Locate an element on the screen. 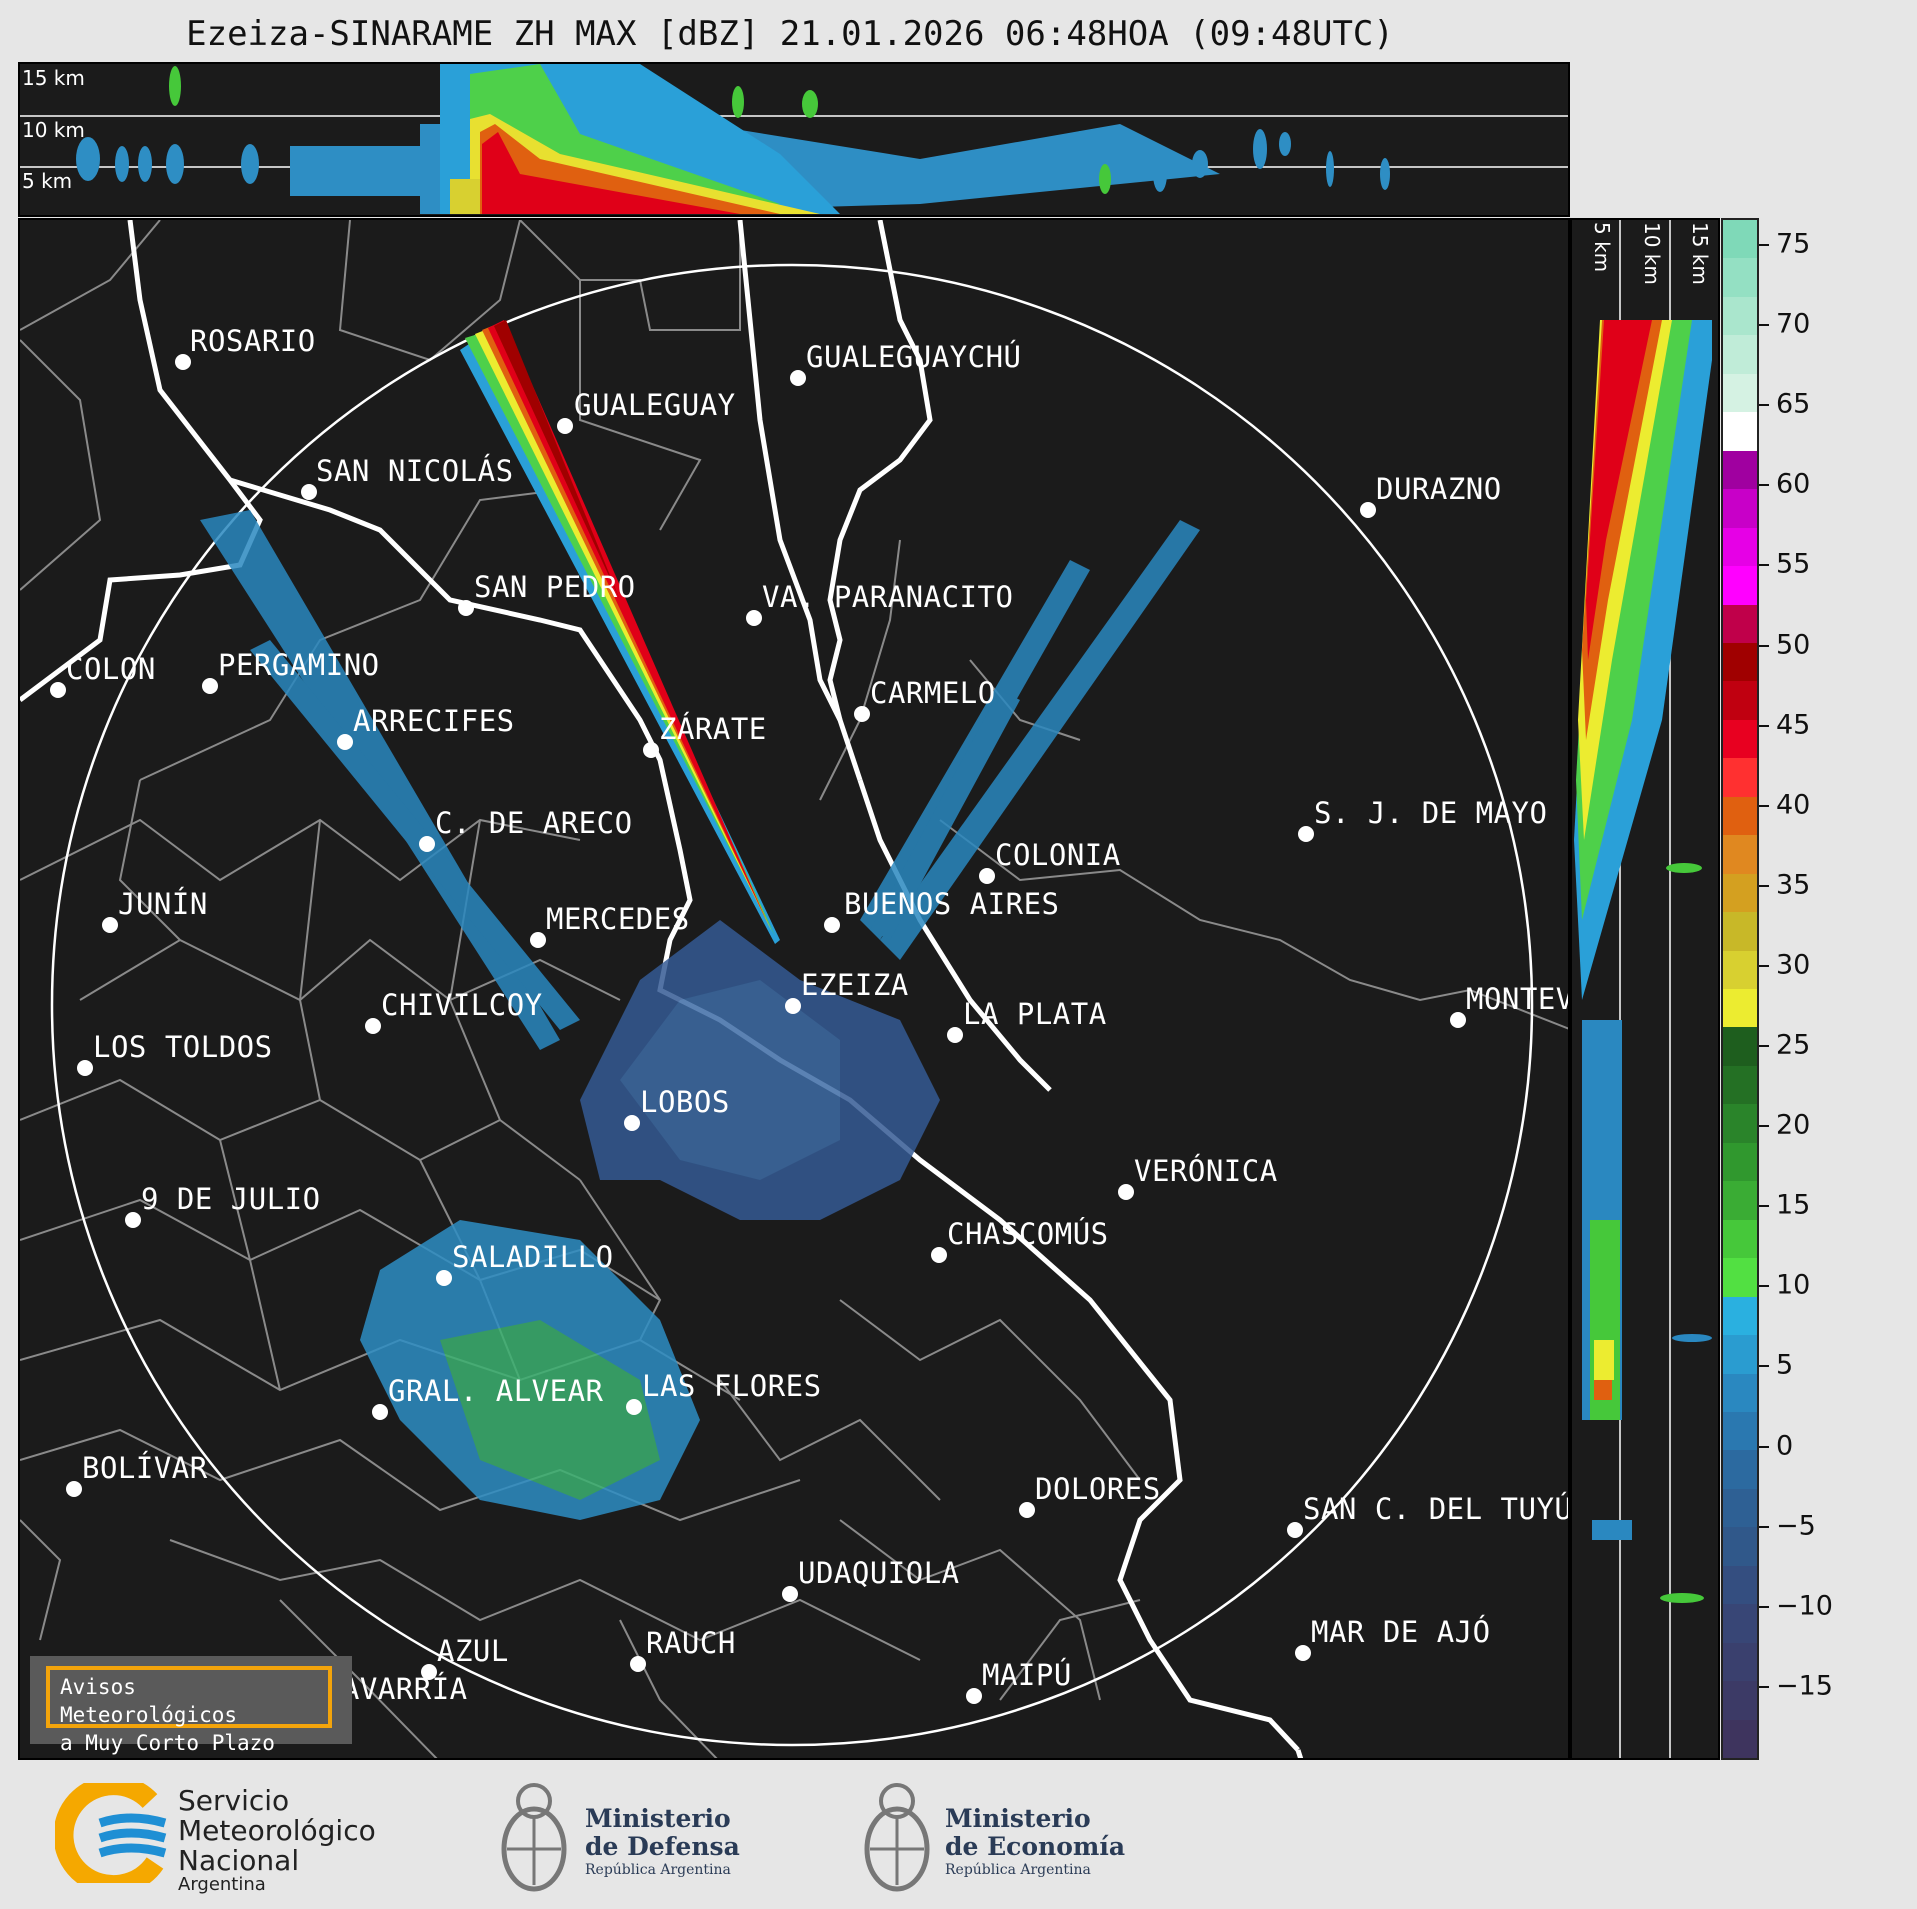 Image resolution: width=1917 pixels, height=1909 pixels. city-label-san-nicolas: SAN NICOLÁS is located at coordinates (415, 471).